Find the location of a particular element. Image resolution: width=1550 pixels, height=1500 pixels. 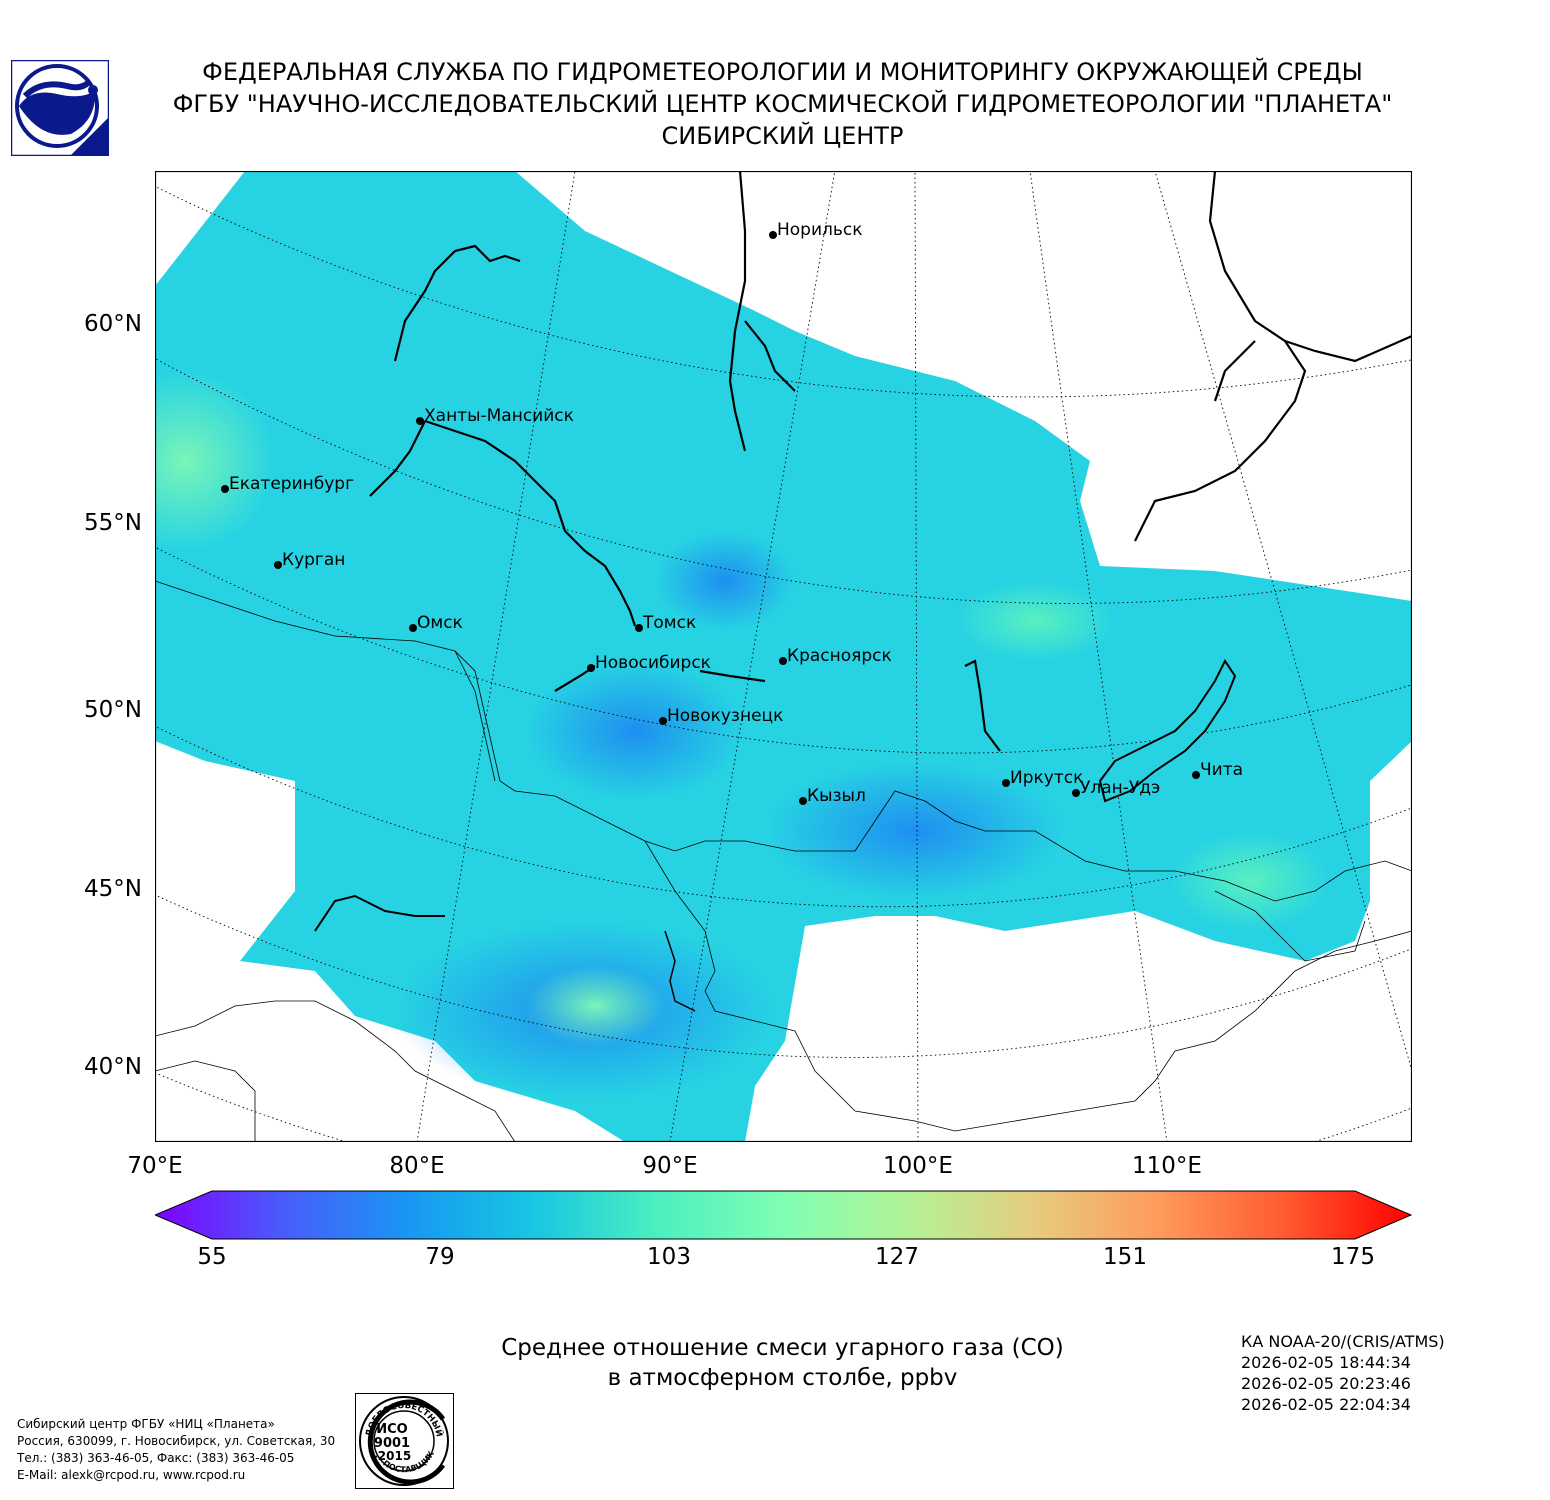

iso-badge-line-2: 9001 is located at coordinates (392, 1443).